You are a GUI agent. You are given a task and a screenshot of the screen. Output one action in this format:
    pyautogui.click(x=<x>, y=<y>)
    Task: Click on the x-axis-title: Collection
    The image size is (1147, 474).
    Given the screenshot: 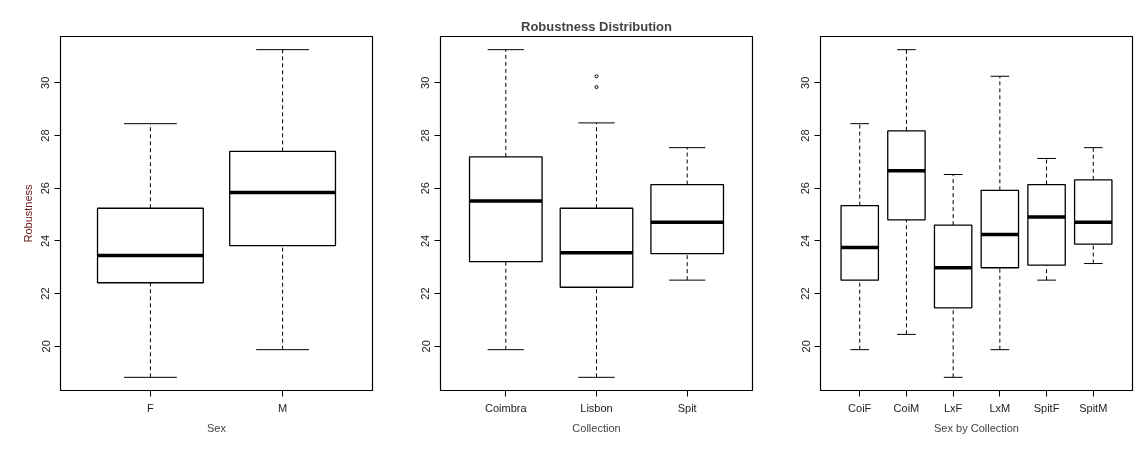 What is the action you would take?
    pyautogui.click(x=596, y=427)
    